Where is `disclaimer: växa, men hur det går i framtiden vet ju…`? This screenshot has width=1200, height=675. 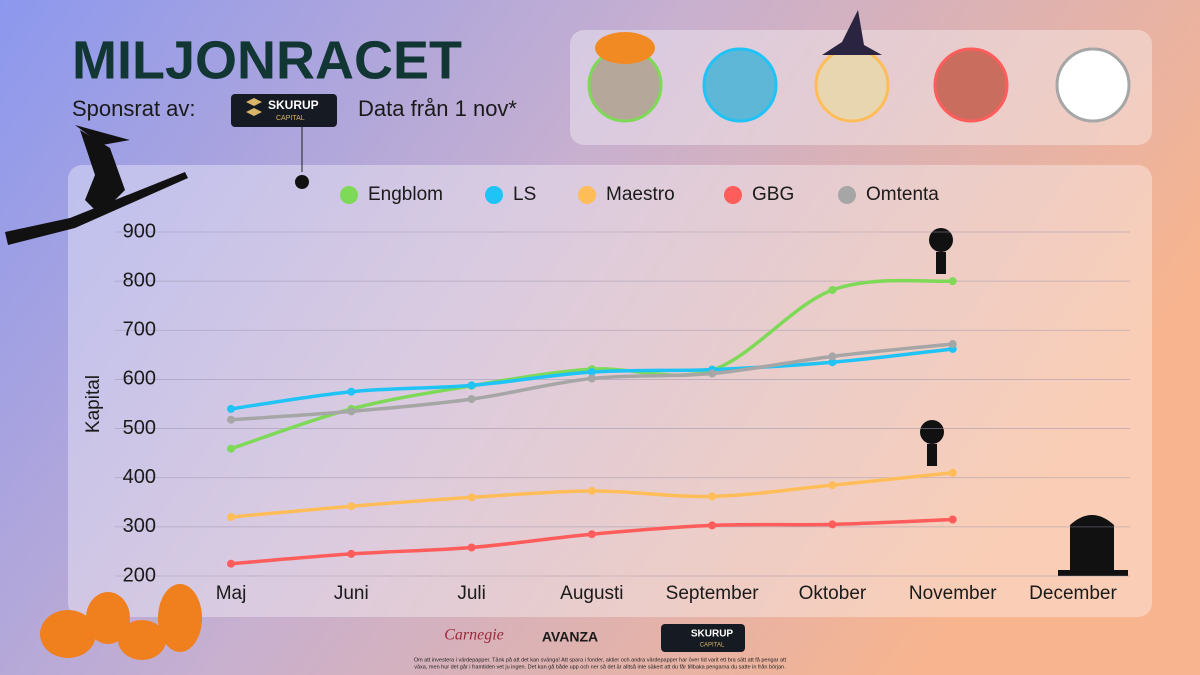
disclaimer: växa, men hur det går i framtiden vet ju… is located at coordinates (600, 666).